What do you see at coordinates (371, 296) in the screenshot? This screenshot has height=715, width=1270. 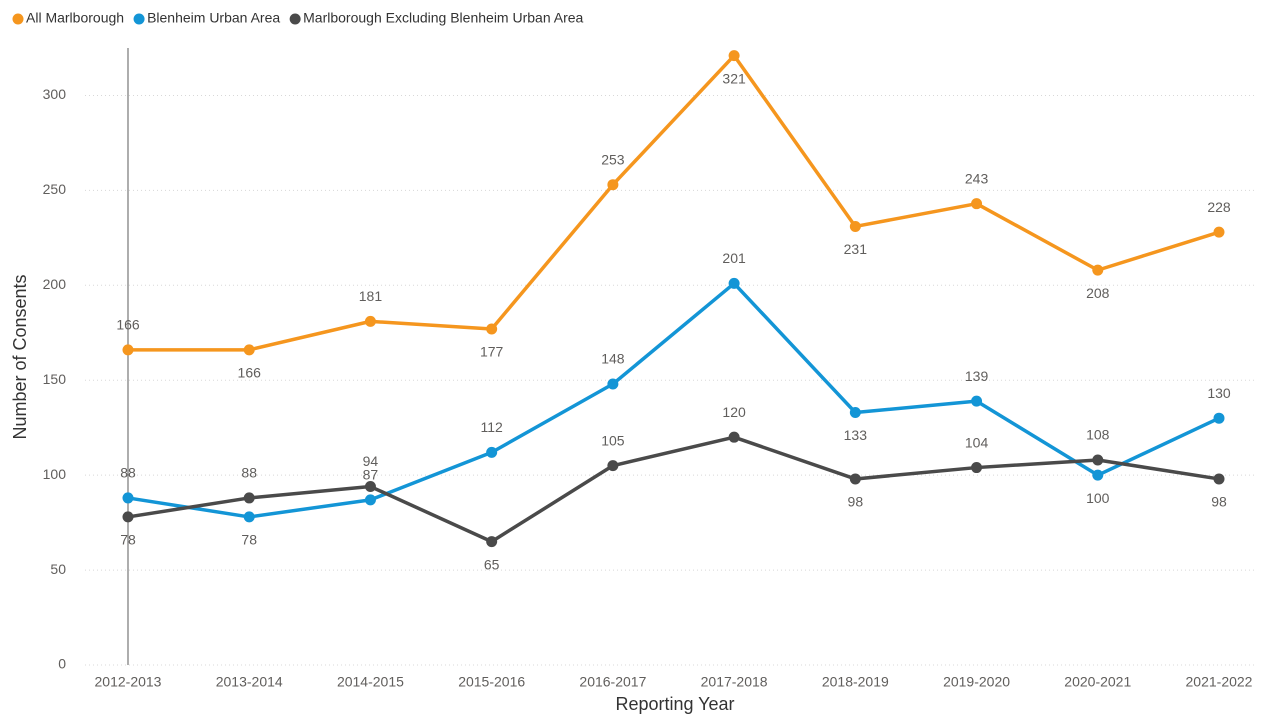 I see `data-label: 181` at bounding box center [371, 296].